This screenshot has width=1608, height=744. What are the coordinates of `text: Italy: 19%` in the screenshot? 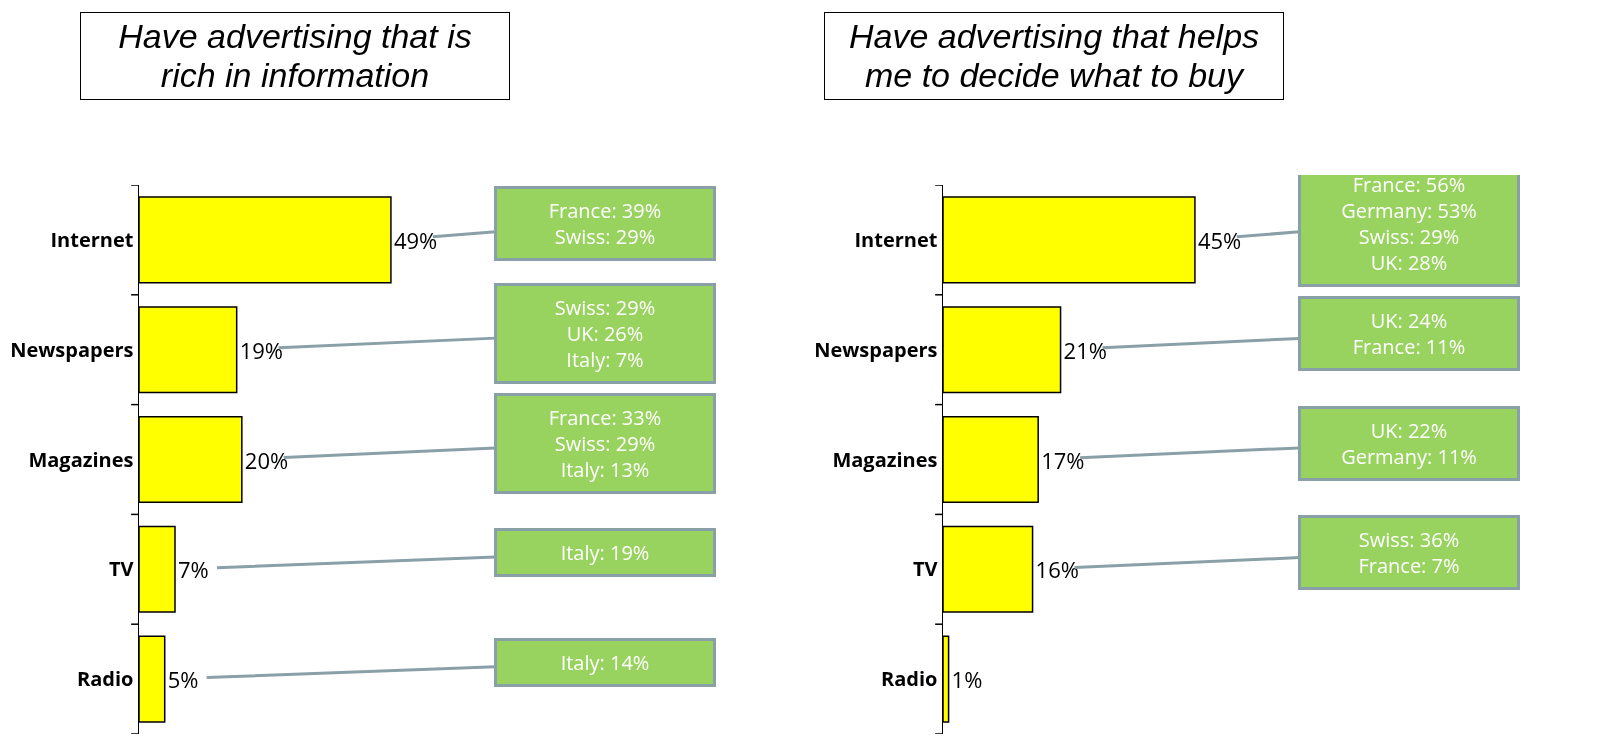 It's located at (605, 552).